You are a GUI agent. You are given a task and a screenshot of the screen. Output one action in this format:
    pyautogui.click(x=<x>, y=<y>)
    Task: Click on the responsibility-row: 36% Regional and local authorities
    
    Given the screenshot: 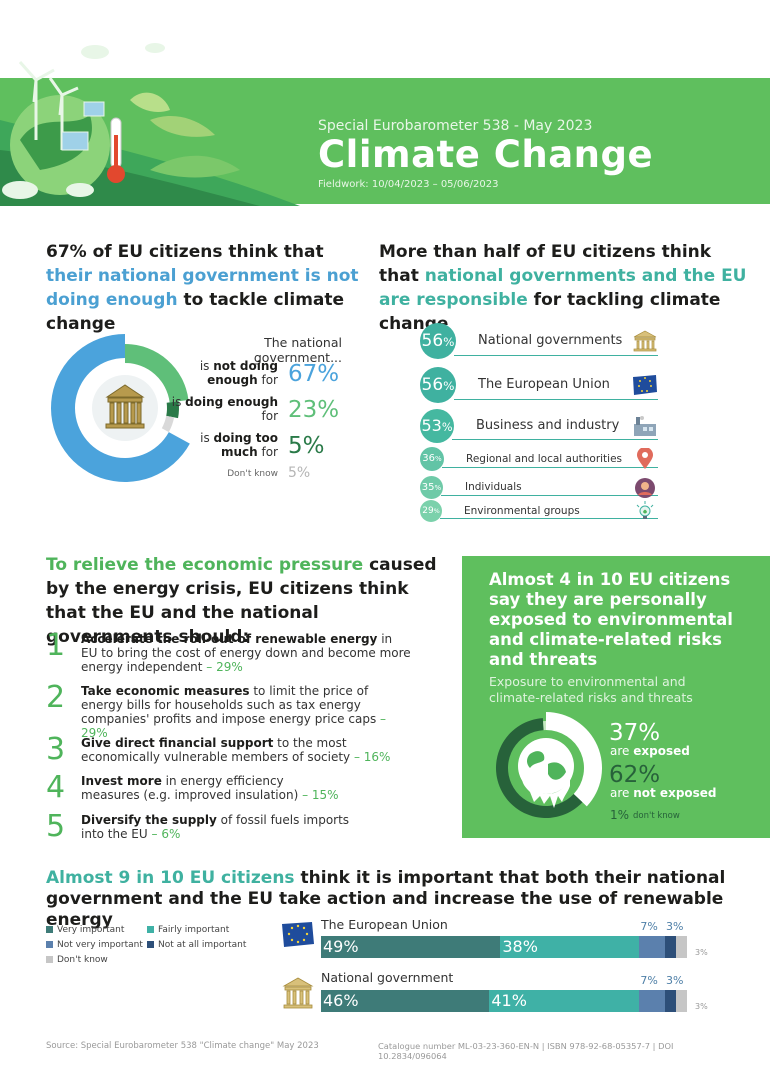 What is the action you would take?
    pyautogui.click(x=542, y=459)
    